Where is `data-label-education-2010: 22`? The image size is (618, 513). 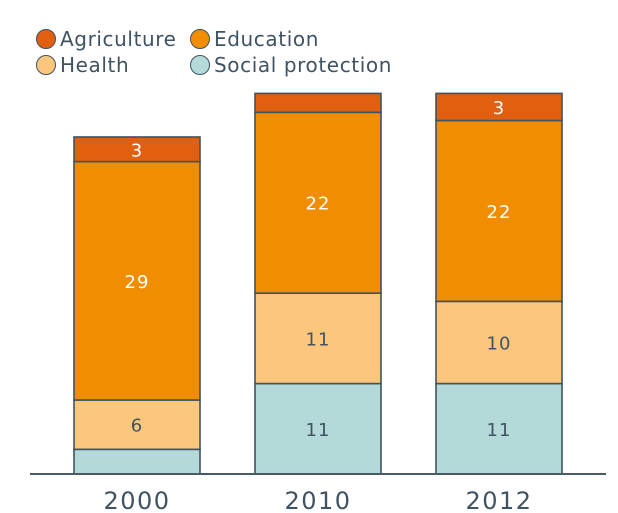 data-label-education-2010: 22 is located at coordinates (318, 204).